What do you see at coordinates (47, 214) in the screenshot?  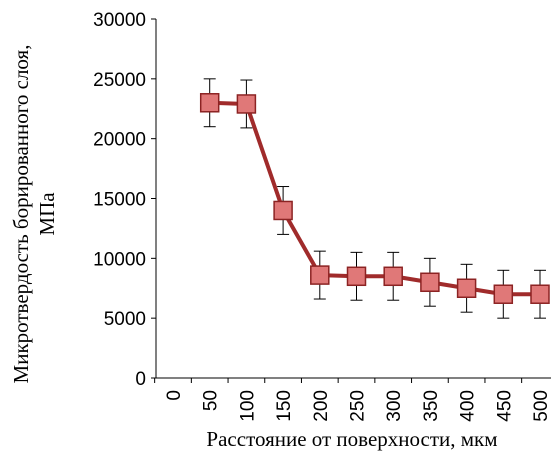 I see `y-axis-title-line-2: МПа` at bounding box center [47, 214].